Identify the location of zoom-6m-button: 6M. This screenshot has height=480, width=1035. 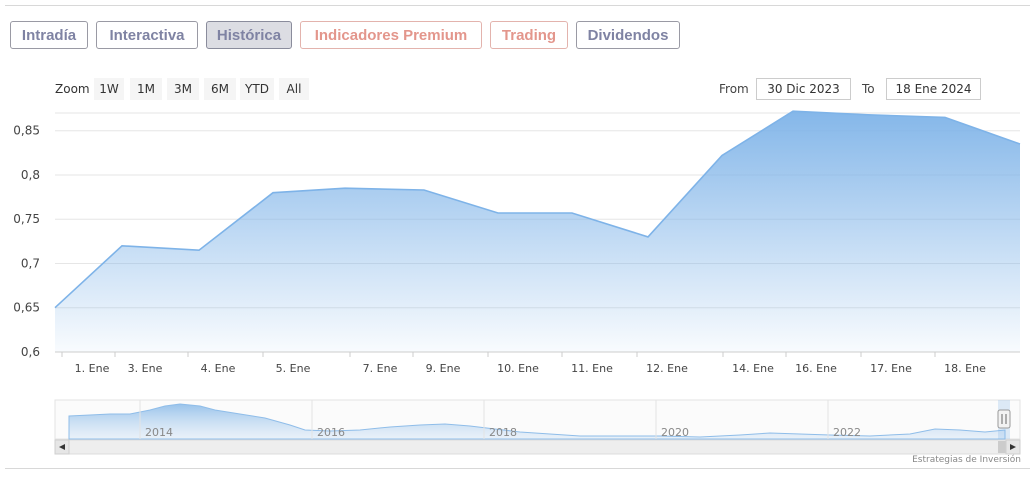
(220, 89).